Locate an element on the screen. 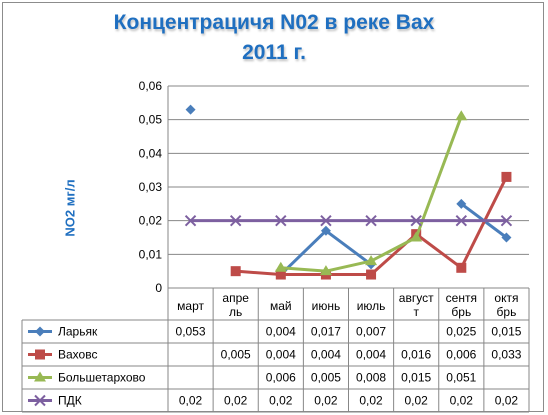 The image size is (548, 415). legend-label-2: Большетархово is located at coordinates (102, 378).